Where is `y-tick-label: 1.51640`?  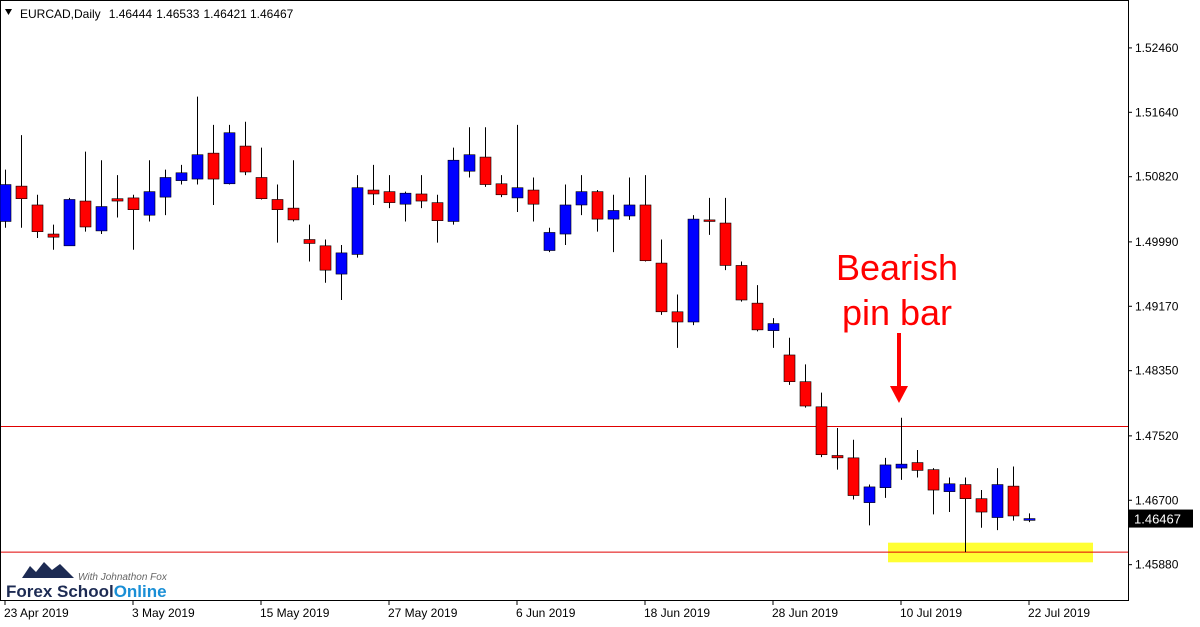
y-tick-label: 1.51640 is located at coordinates (1157, 112).